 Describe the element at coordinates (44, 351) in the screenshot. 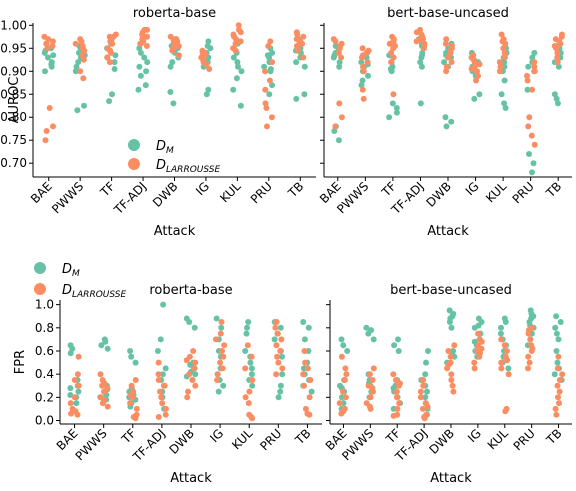

I see `y-tick-label: 0.6` at that location.